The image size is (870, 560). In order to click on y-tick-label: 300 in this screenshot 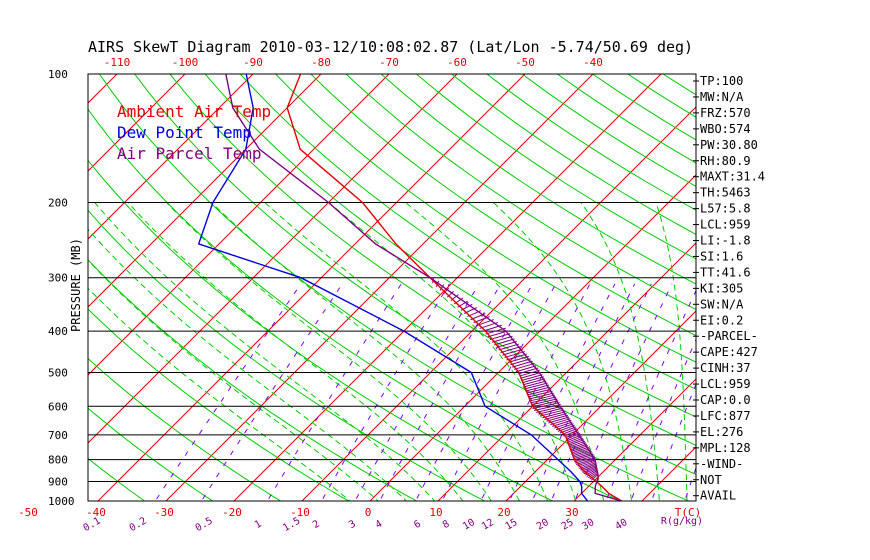, I will do `click(58, 278)`.